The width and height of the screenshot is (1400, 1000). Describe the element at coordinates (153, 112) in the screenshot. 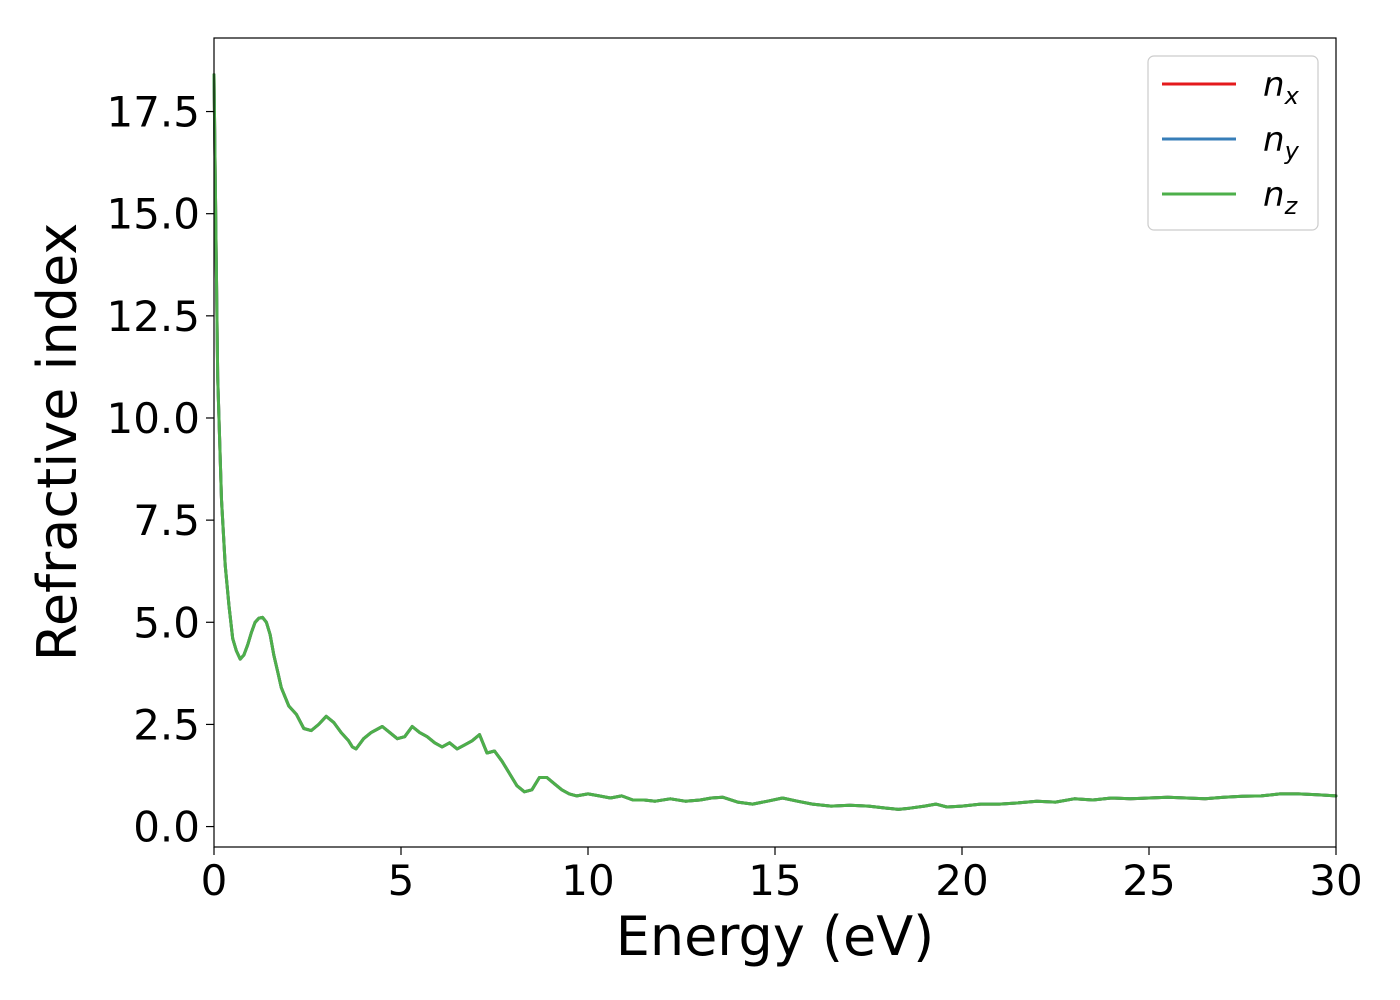

I see `y-tick-label: 17.5` at that location.